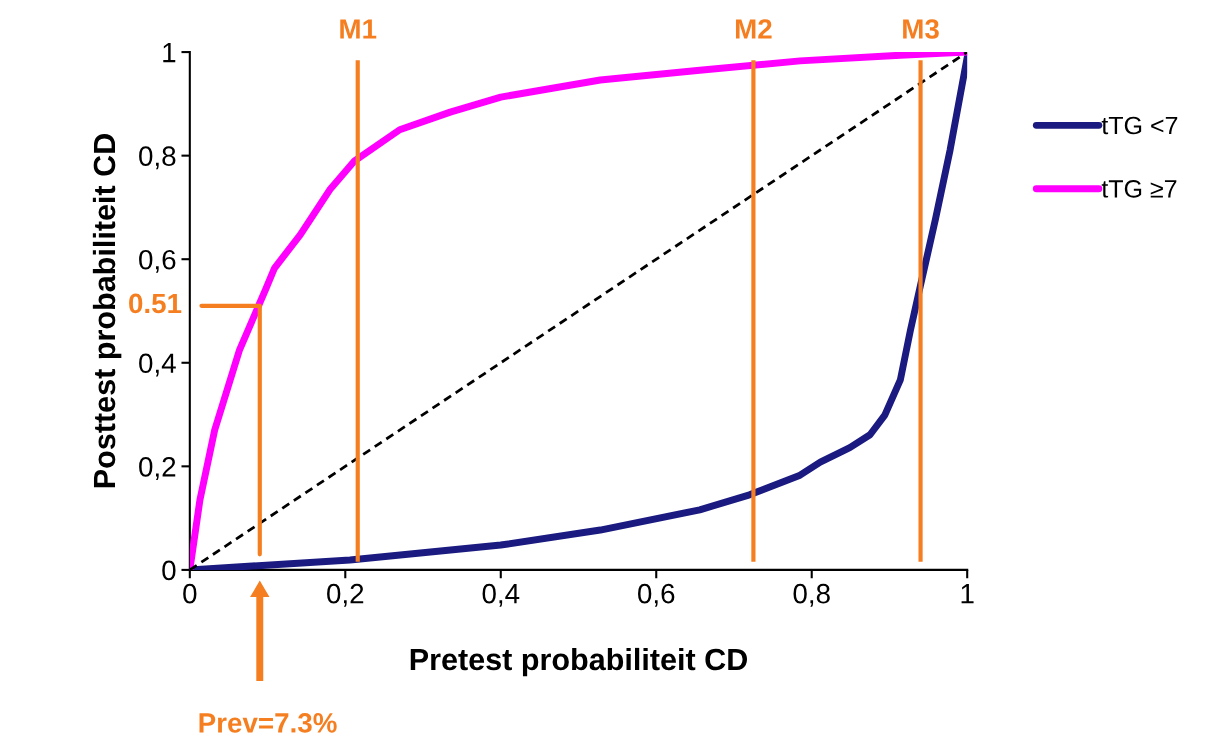 The width and height of the screenshot is (1209, 744). Describe the element at coordinates (967, 594) in the screenshot. I see `x-tick-label: 1` at that location.